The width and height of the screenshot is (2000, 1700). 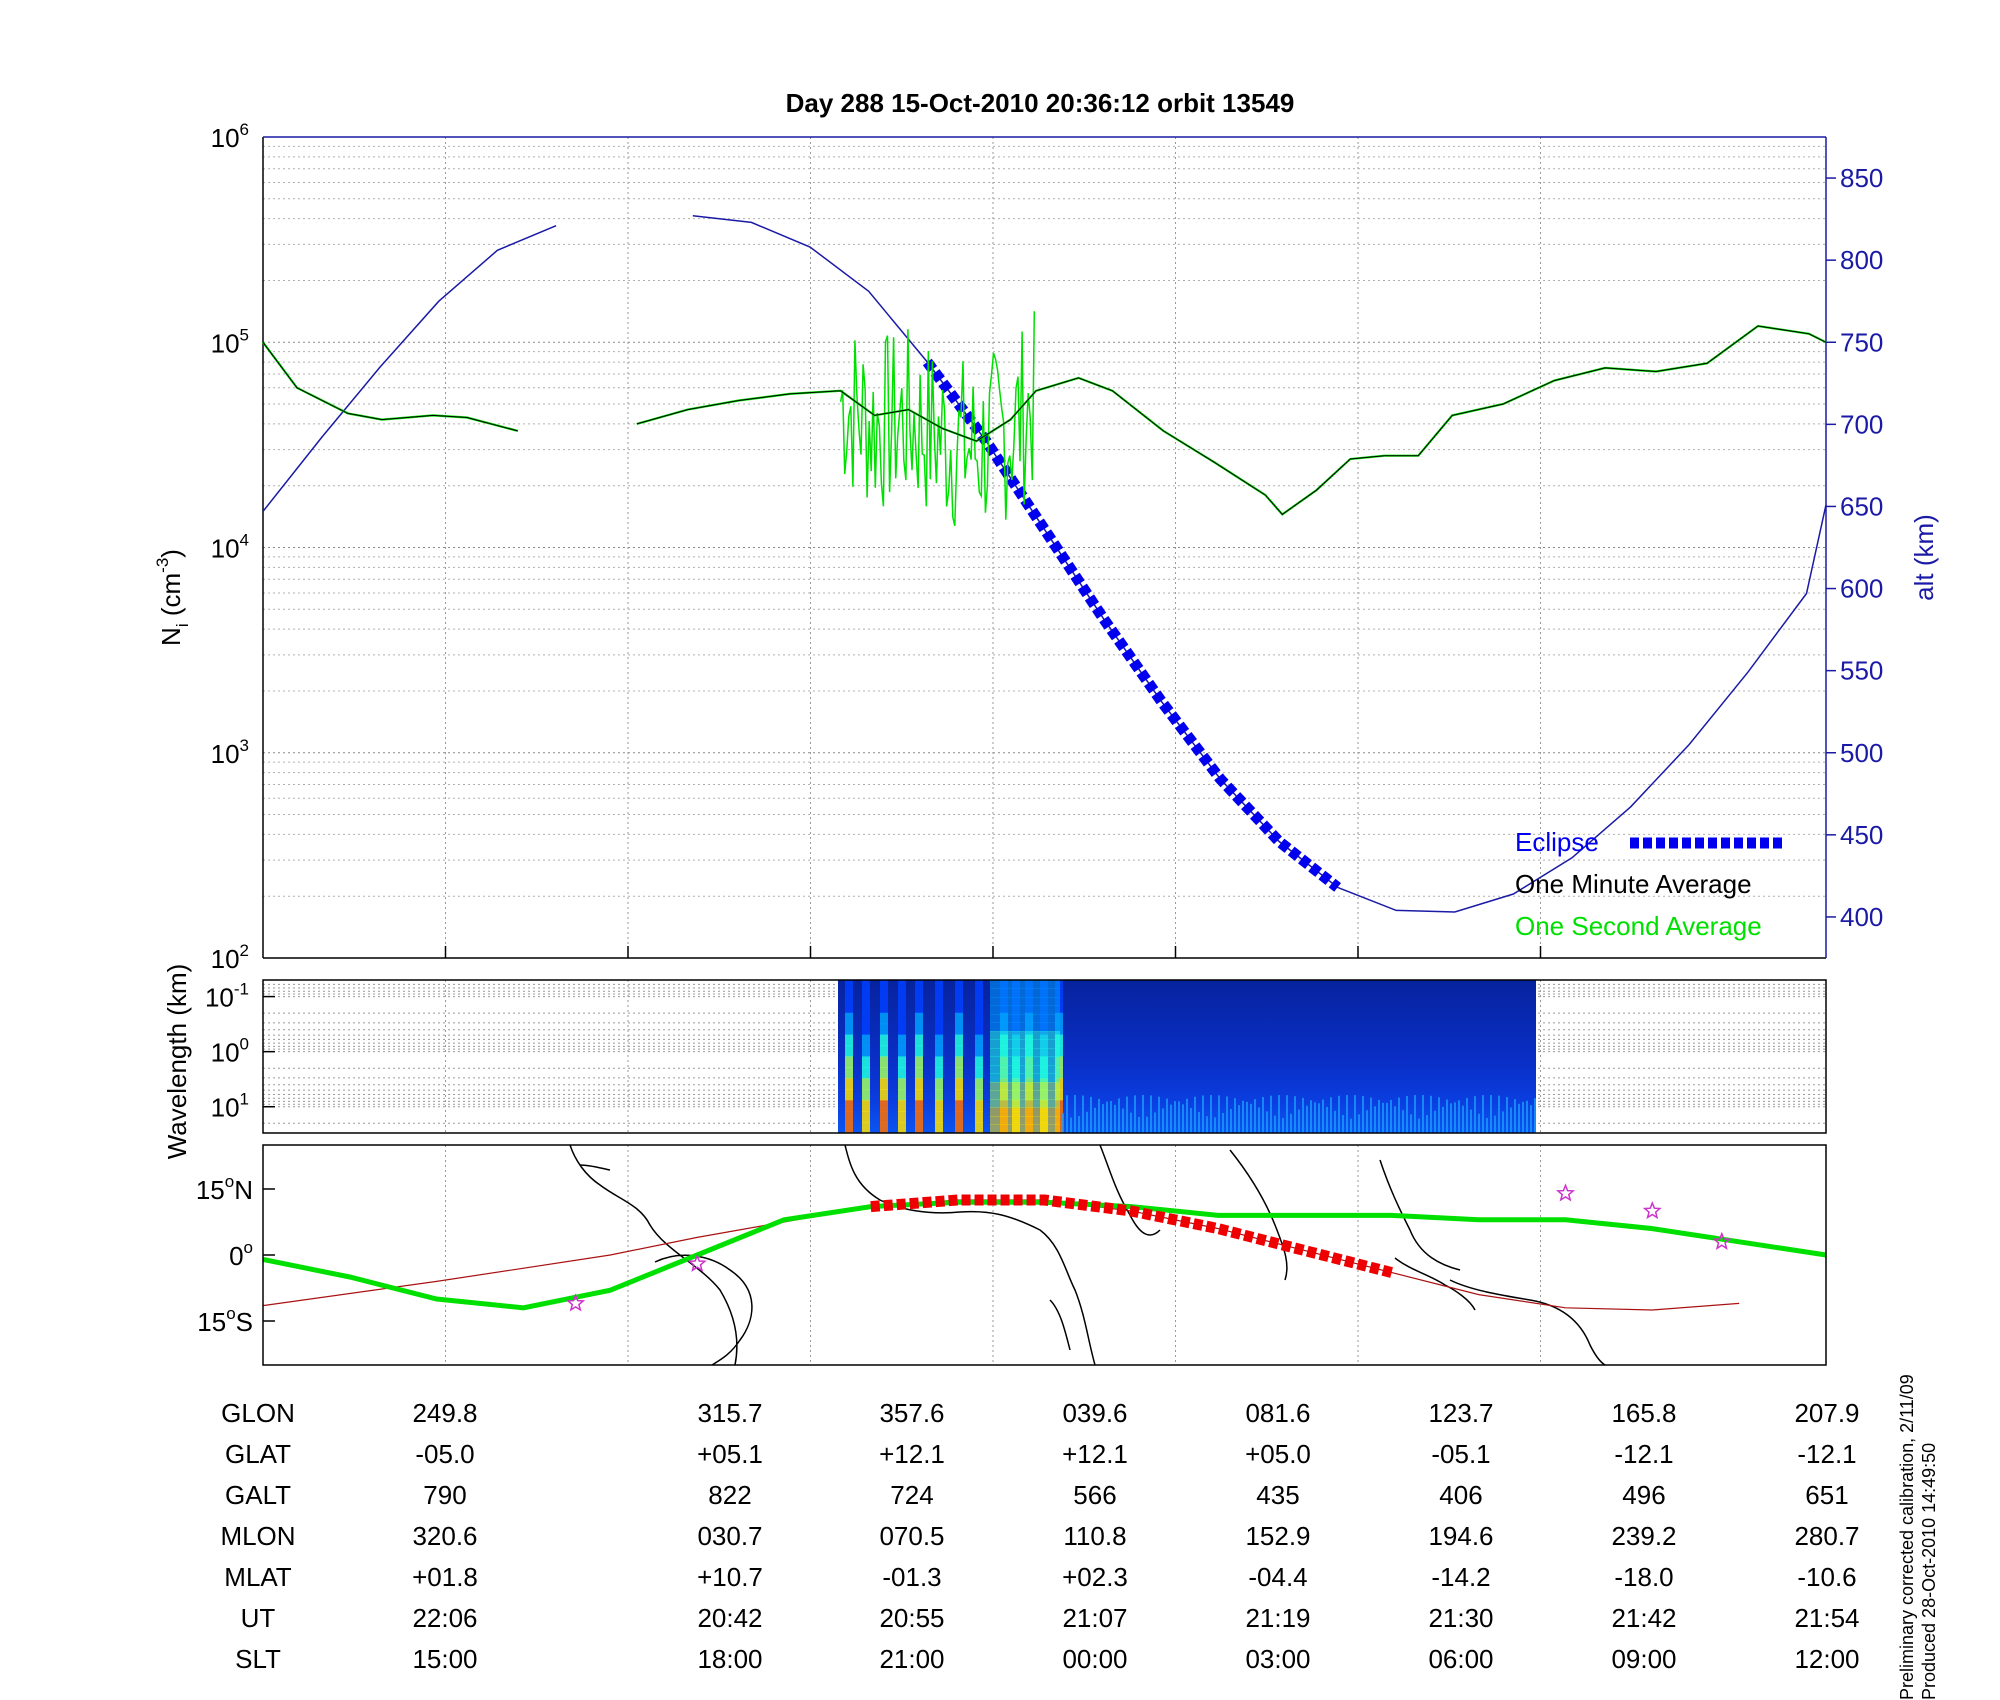 I want to click on y2-tick-label: 450, so click(x=1861, y=835).